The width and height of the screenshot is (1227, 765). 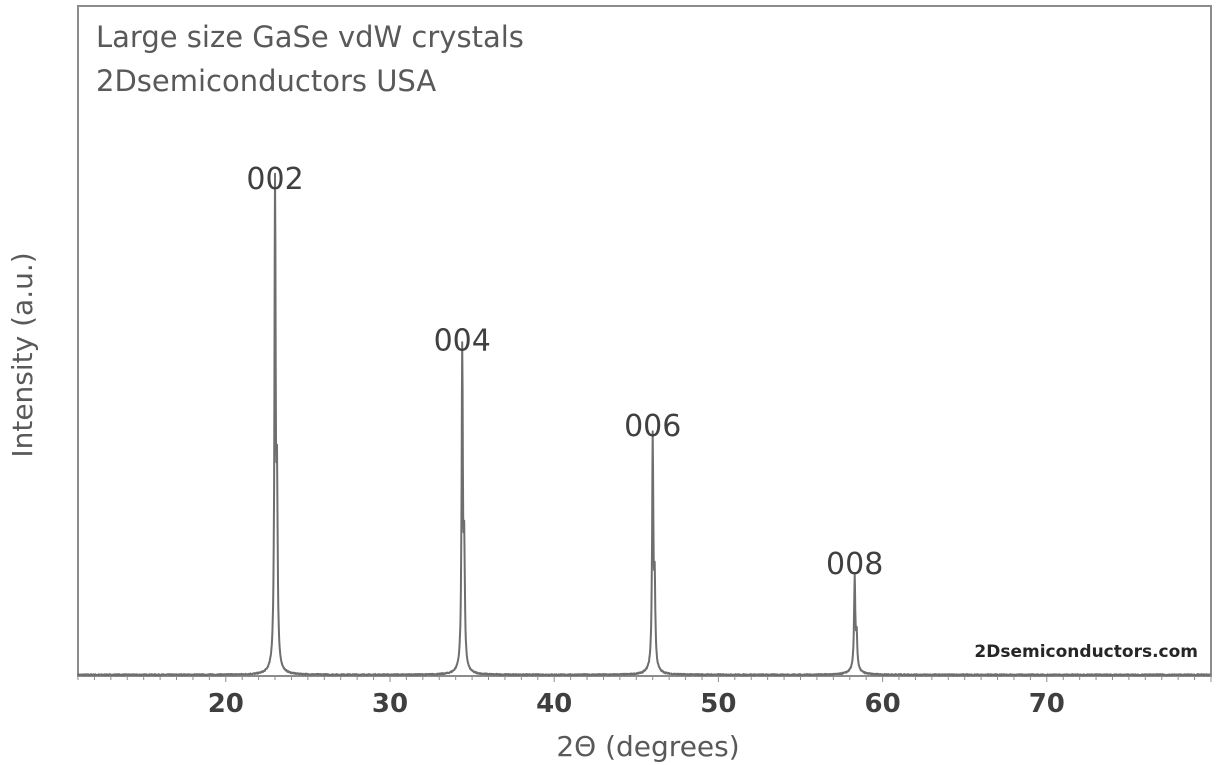 What do you see at coordinates (266, 81) in the screenshot?
I see `chart-subtitle: 2Dsemiconductors USA` at bounding box center [266, 81].